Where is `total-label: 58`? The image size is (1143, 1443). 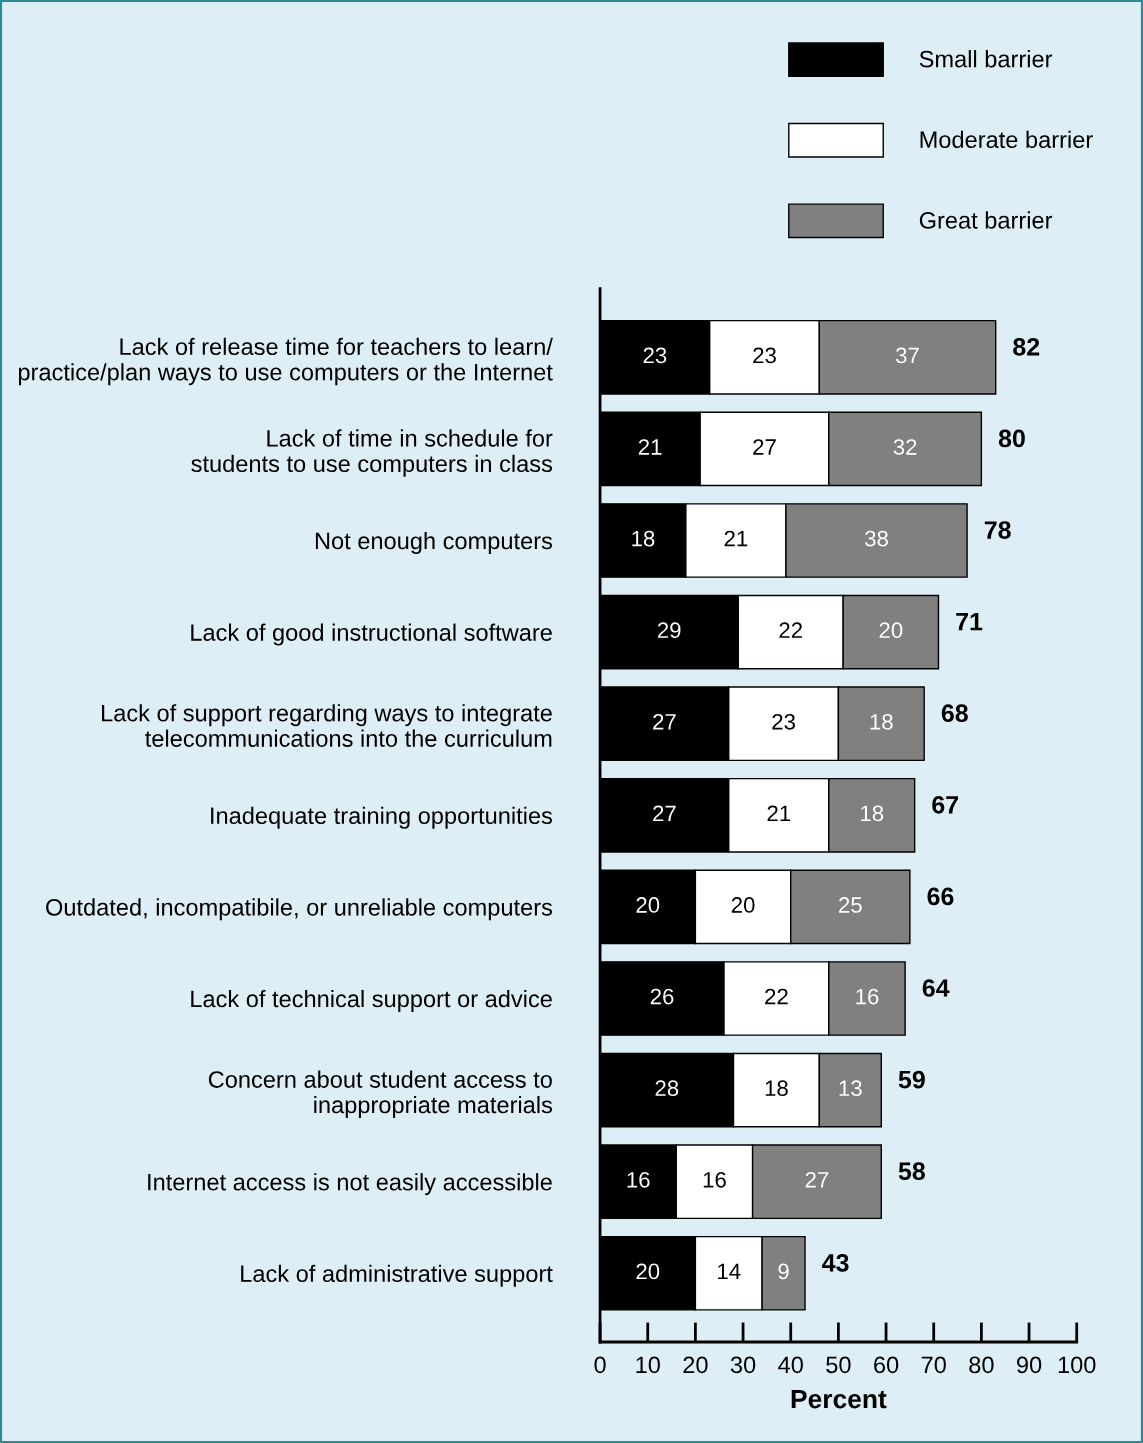
total-label: 58 is located at coordinates (911, 1171).